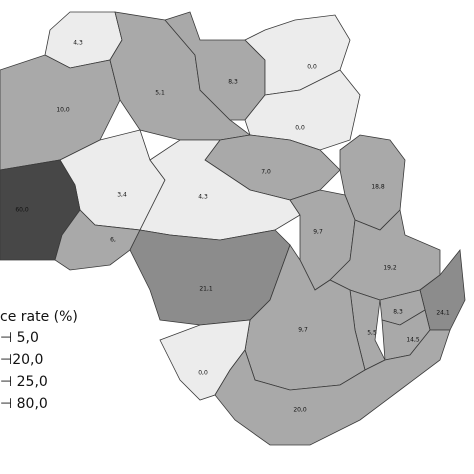  I want to click on region-label: 3,4, so click(122, 195).